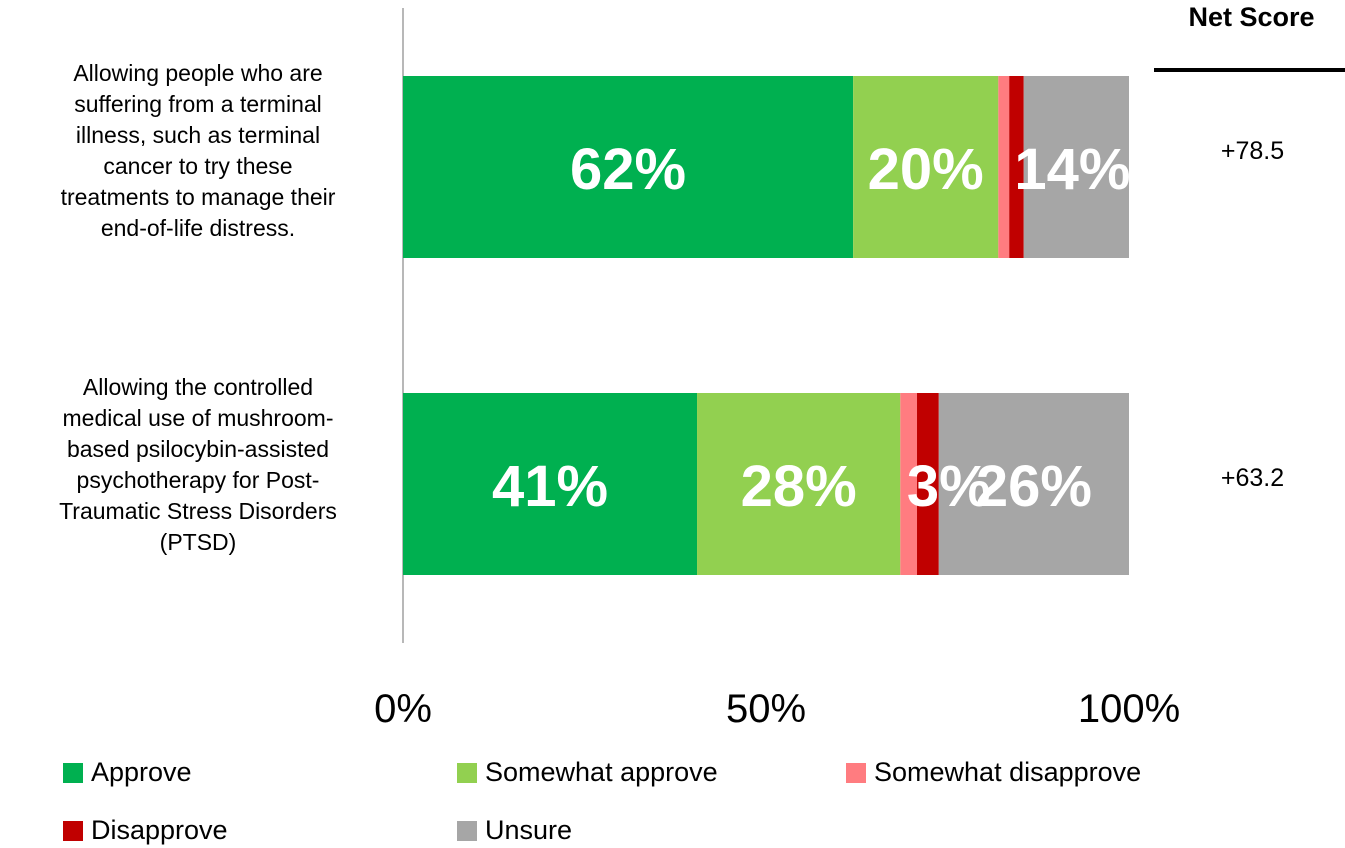  What do you see at coordinates (73, 830) in the screenshot?
I see `legend-swatch-disapprove` at bounding box center [73, 830].